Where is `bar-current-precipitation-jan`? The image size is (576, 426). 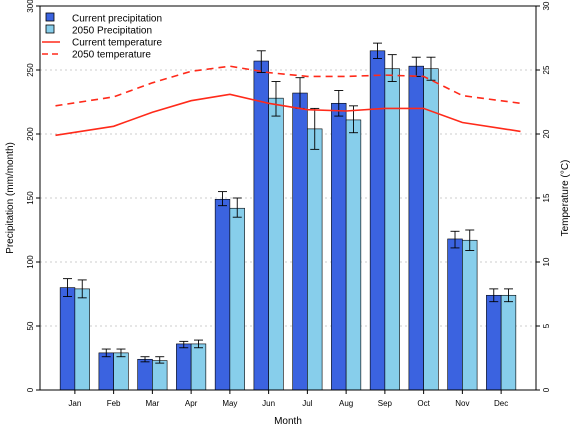
bar-current-precipitation-jan is located at coordinates (67, 339).